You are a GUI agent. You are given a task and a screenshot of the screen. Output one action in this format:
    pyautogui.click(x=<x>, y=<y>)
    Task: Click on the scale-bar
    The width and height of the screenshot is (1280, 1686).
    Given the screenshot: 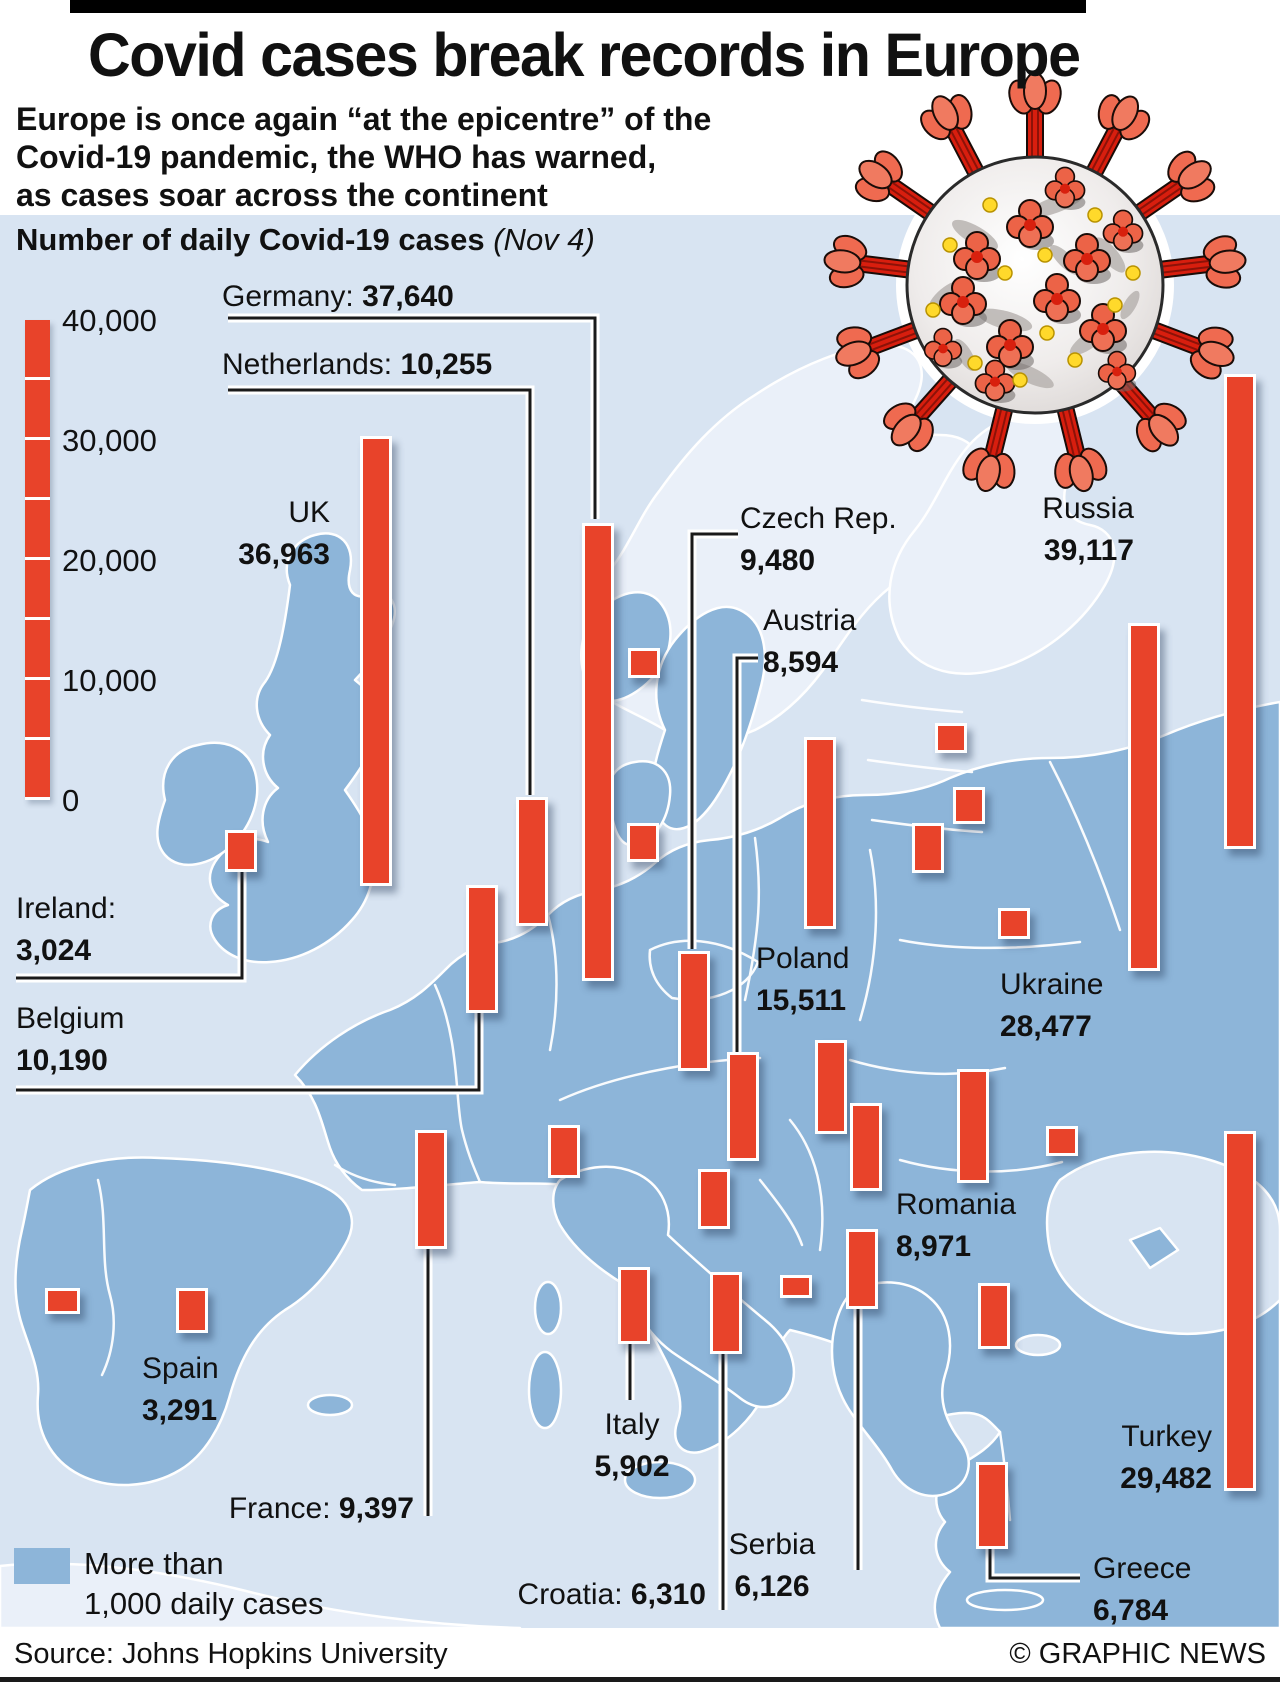 What is the action you would take?
    pyautogui.click(x=37, y=560)
    